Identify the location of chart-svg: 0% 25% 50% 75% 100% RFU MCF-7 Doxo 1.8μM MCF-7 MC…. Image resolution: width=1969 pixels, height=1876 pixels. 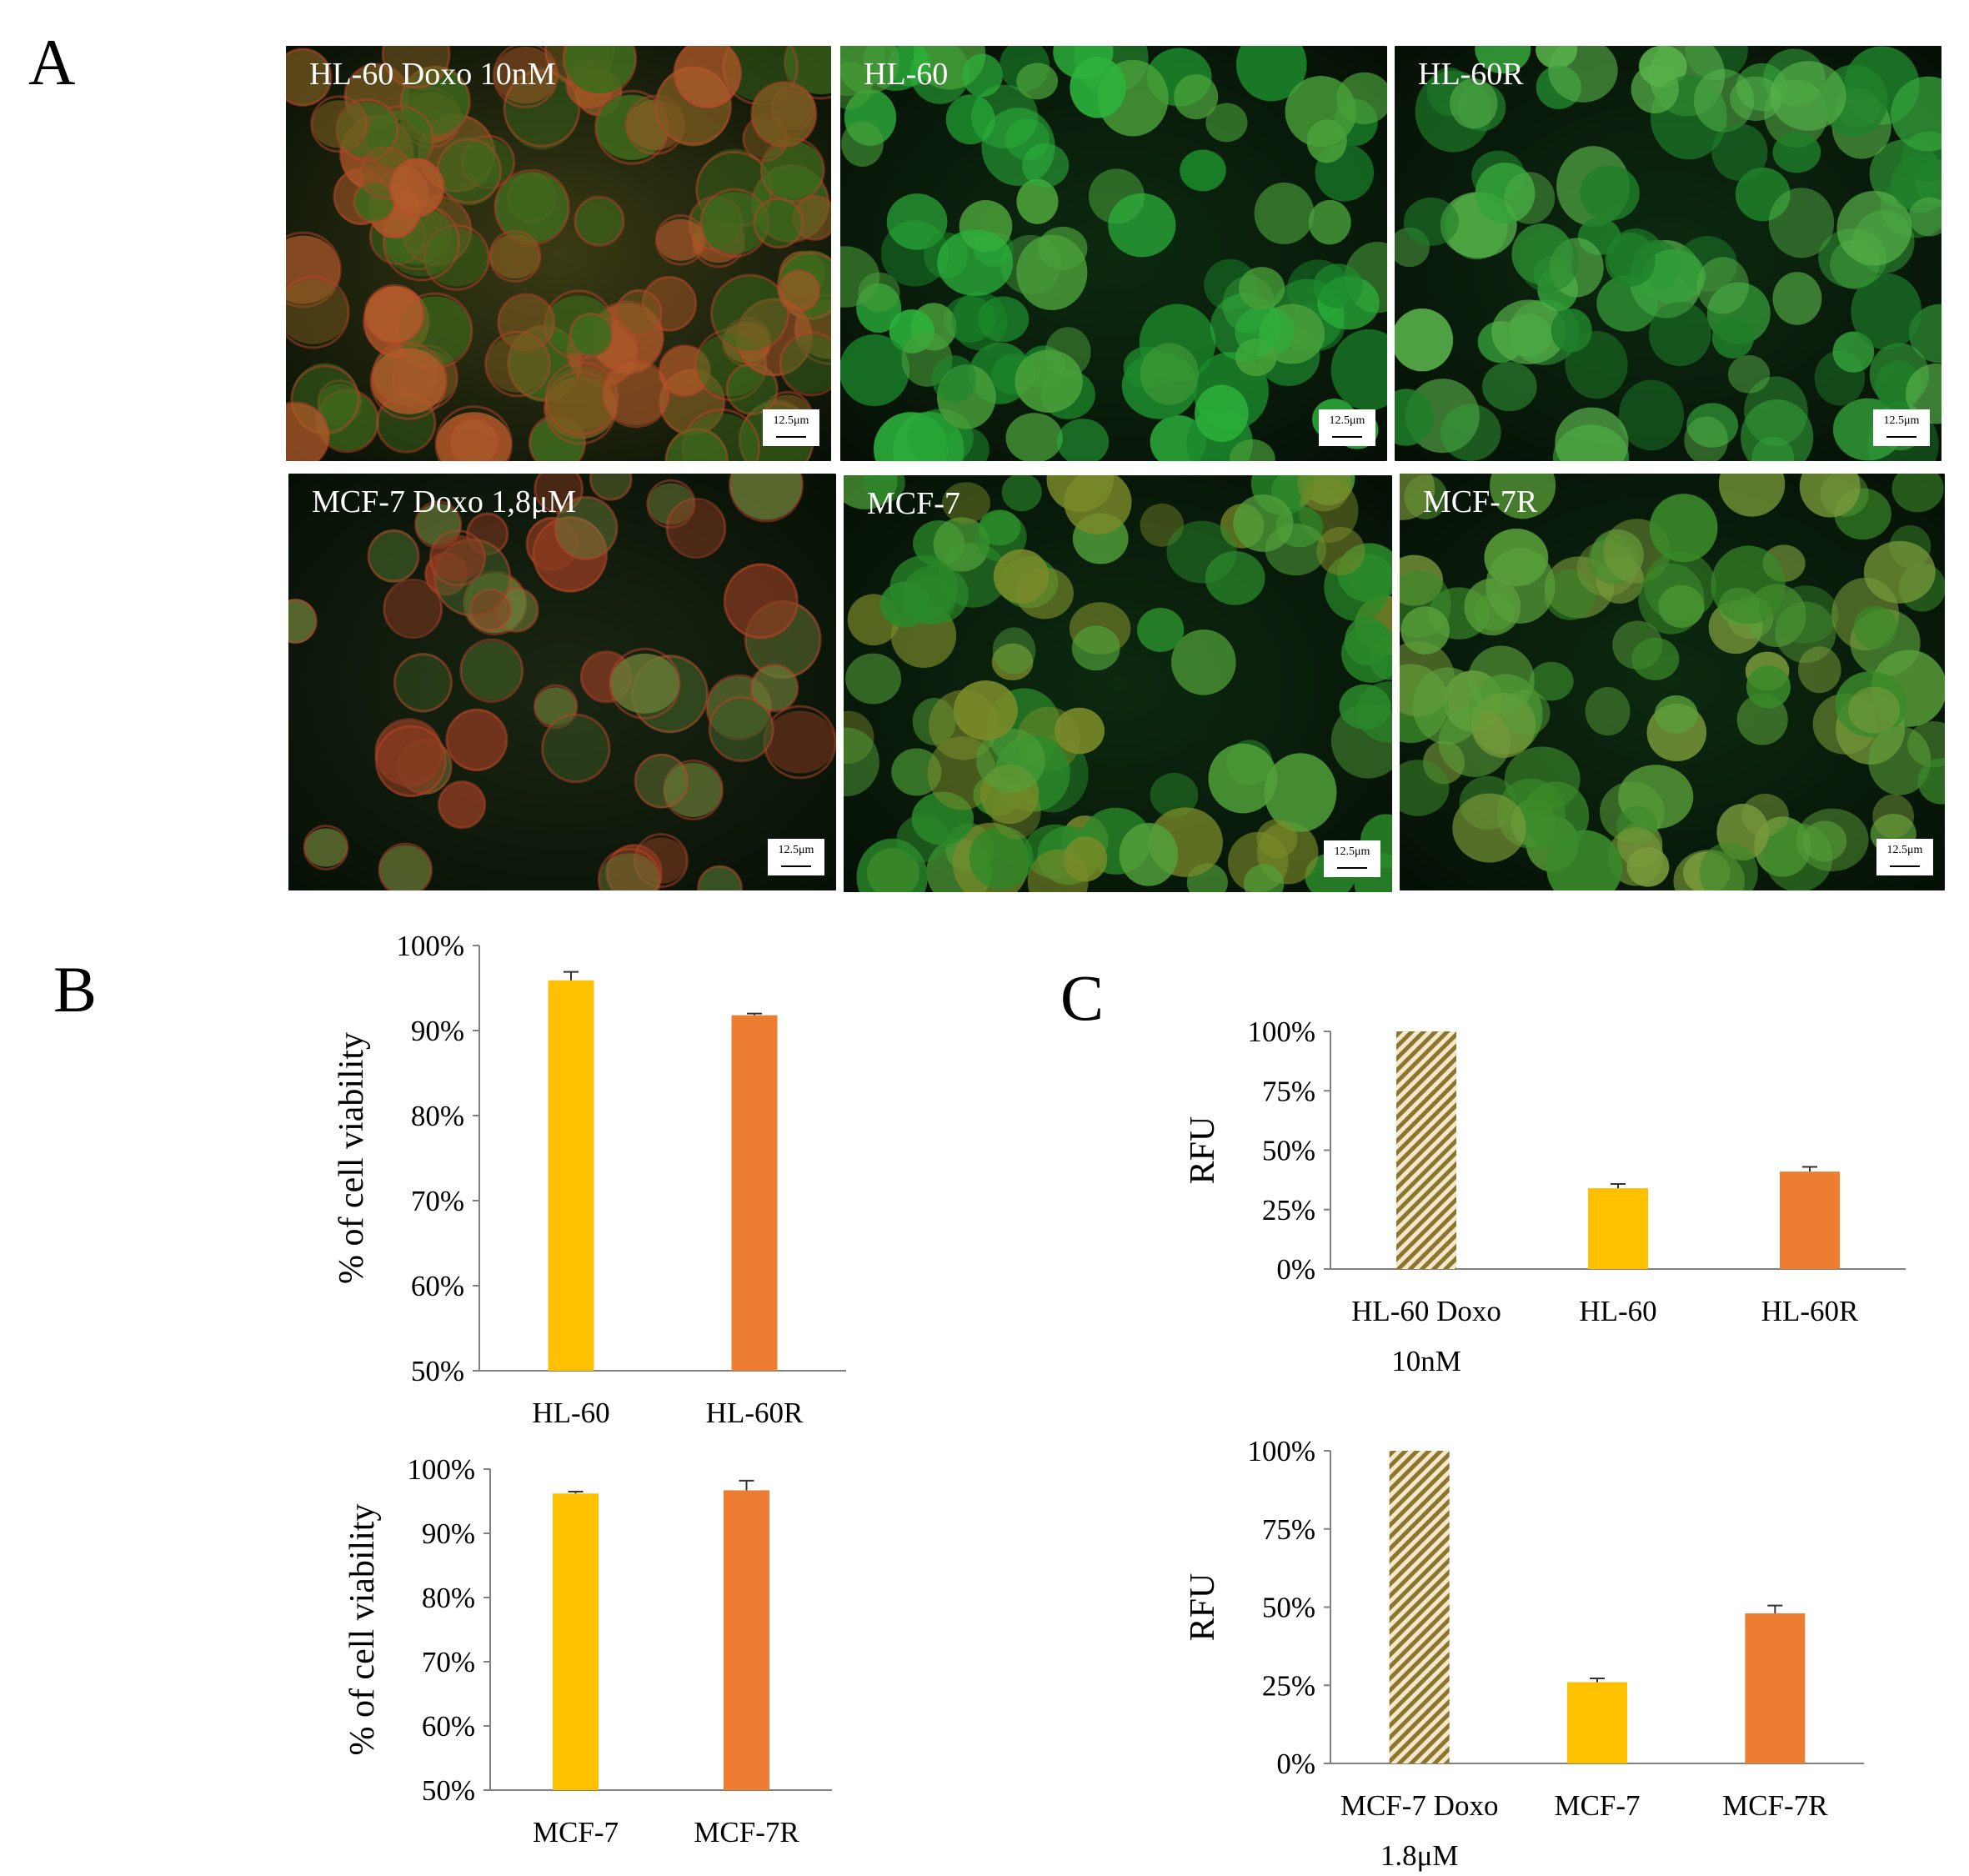
(1524, 1653).